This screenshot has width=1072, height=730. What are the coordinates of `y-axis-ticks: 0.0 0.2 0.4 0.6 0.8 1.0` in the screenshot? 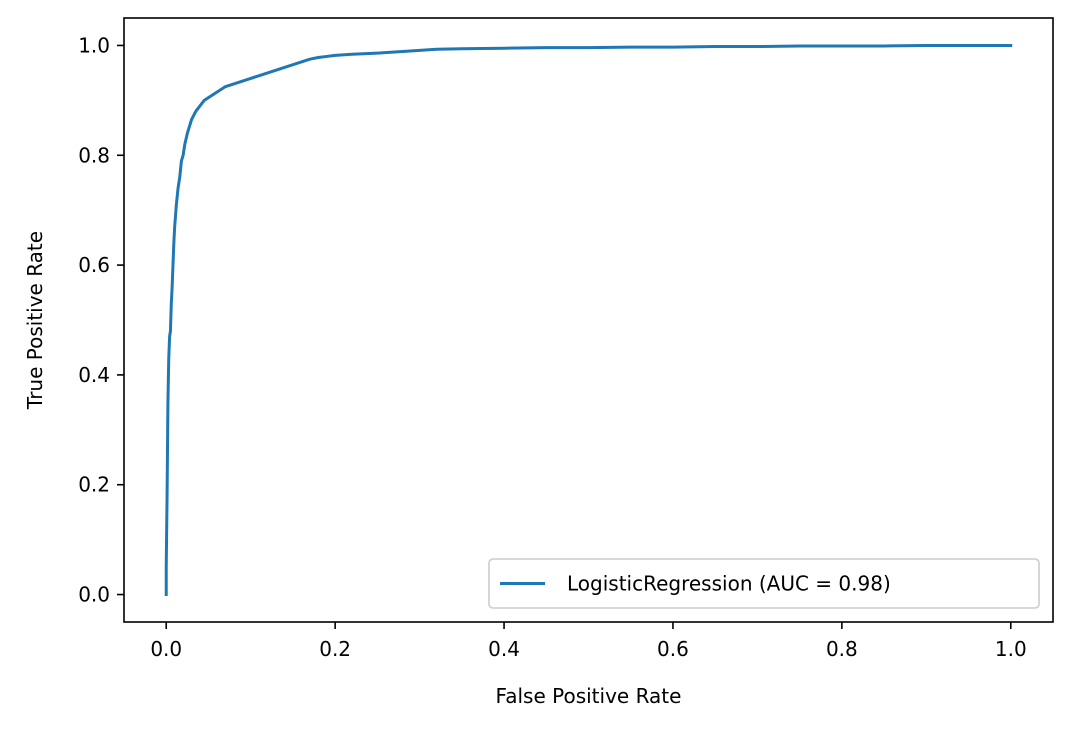 It's located at (101, 320).